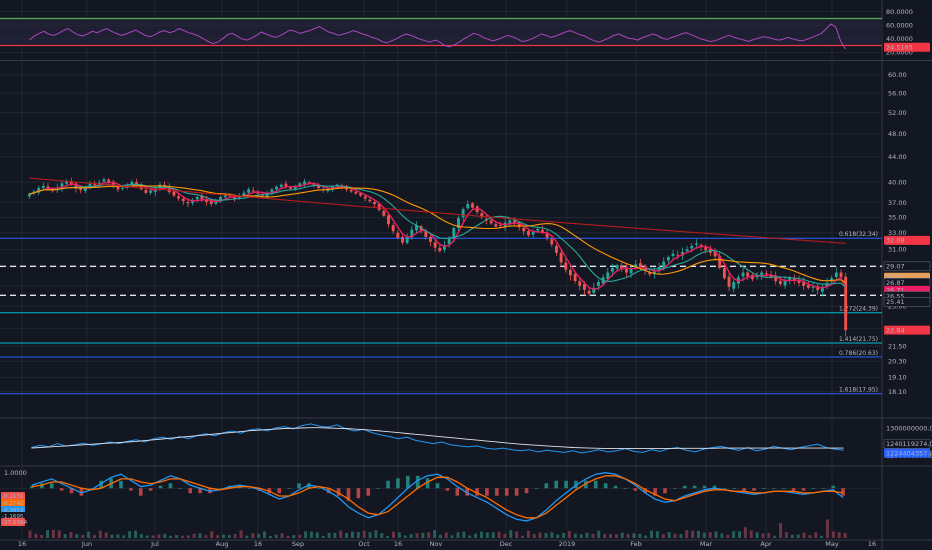 This screenshot has width=932, height=550. Describe the element at coordinates (907, 443) in the screenshot. I see `obv-value-badge: 1240119274.0627` at that location.